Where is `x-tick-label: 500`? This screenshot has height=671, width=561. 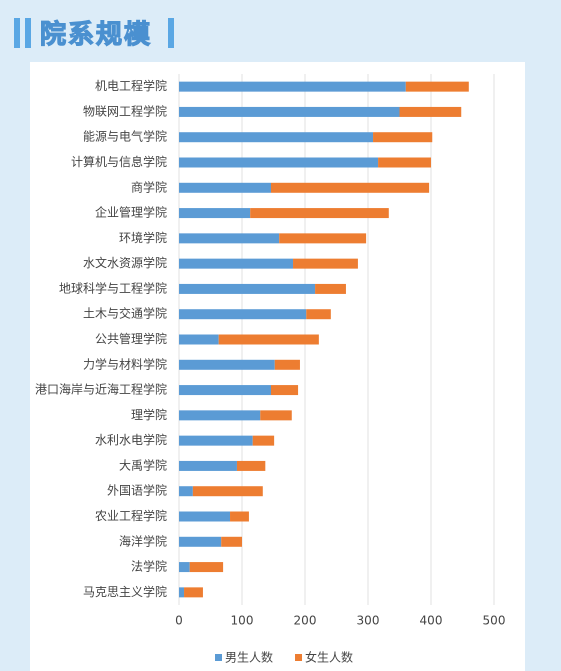 x-tick-label: 500 is located at coordinates (494, 621).